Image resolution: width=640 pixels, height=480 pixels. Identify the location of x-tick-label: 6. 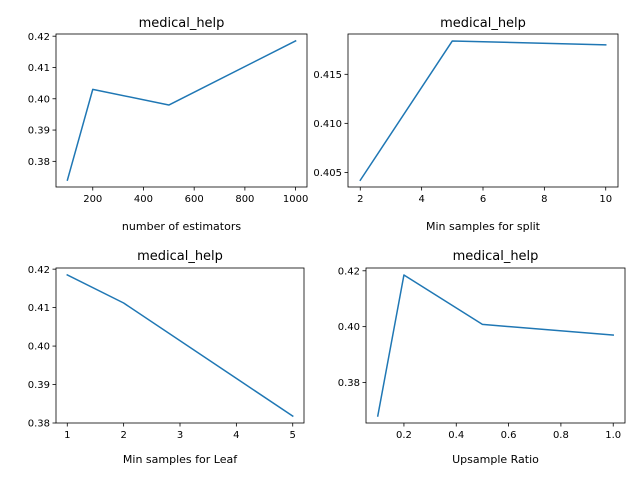
(483, 199).